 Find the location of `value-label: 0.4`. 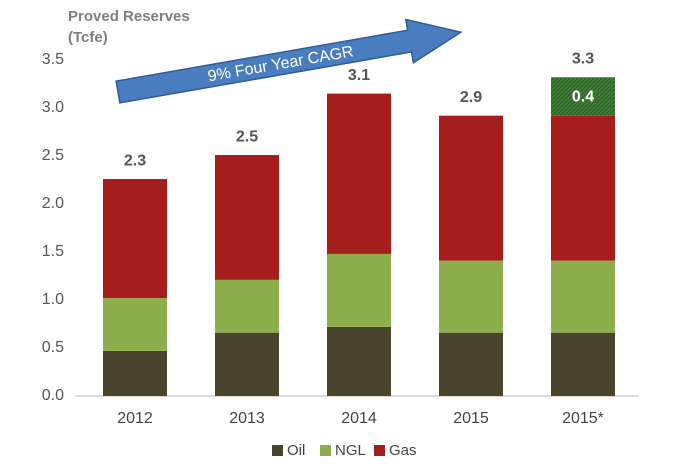

value-label: 0.4 is located at coordinates (583, 97).